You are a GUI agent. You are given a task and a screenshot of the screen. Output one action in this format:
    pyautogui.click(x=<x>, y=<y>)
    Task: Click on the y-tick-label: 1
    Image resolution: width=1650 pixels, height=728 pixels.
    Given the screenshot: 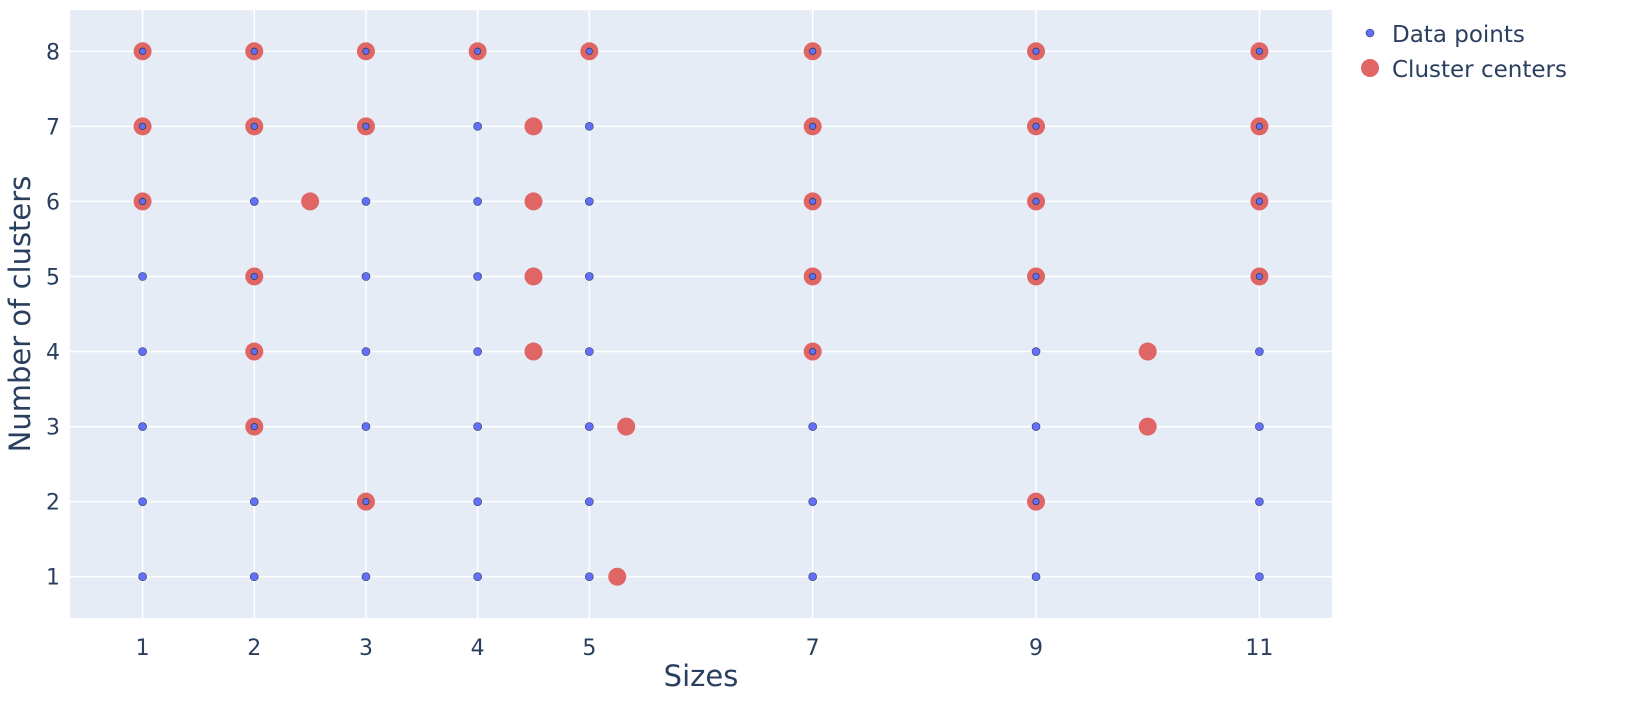 What is the action you would take?
    pyautogui.click(x=53, y=578)
    